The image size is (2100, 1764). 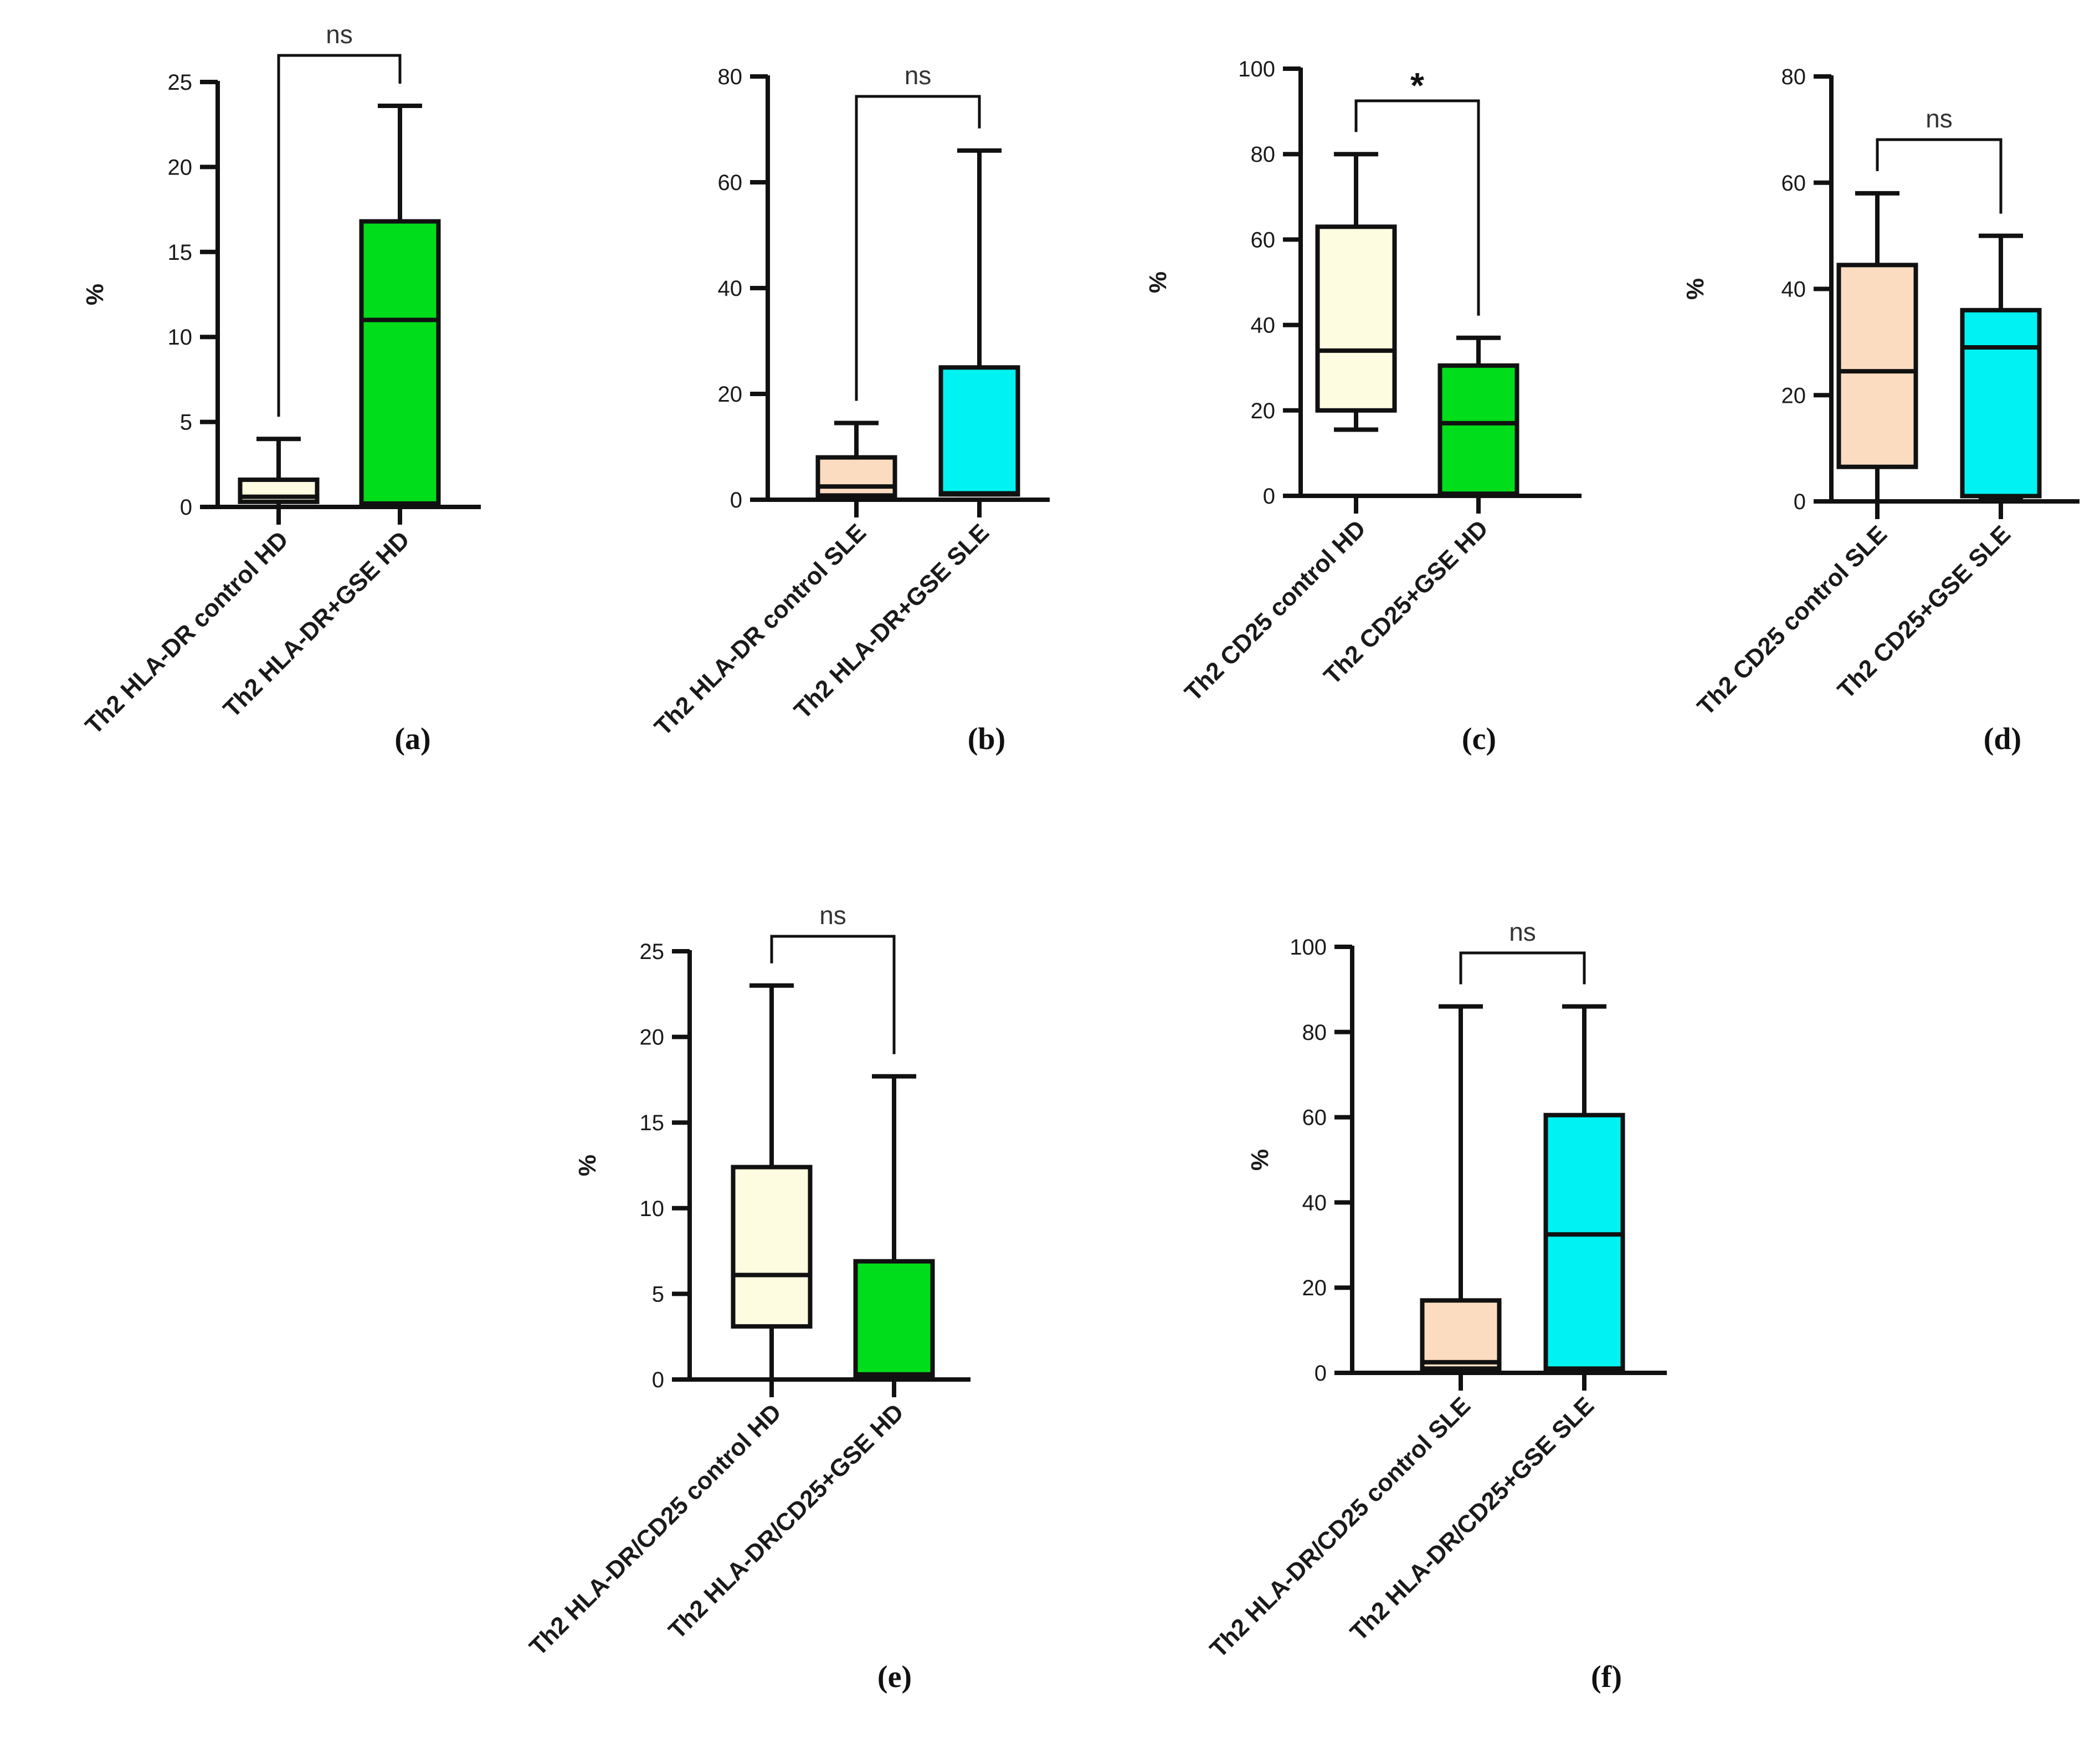 I want to click on category-label: Th2 HLA-DR control HD, so click(x=187, y=633).